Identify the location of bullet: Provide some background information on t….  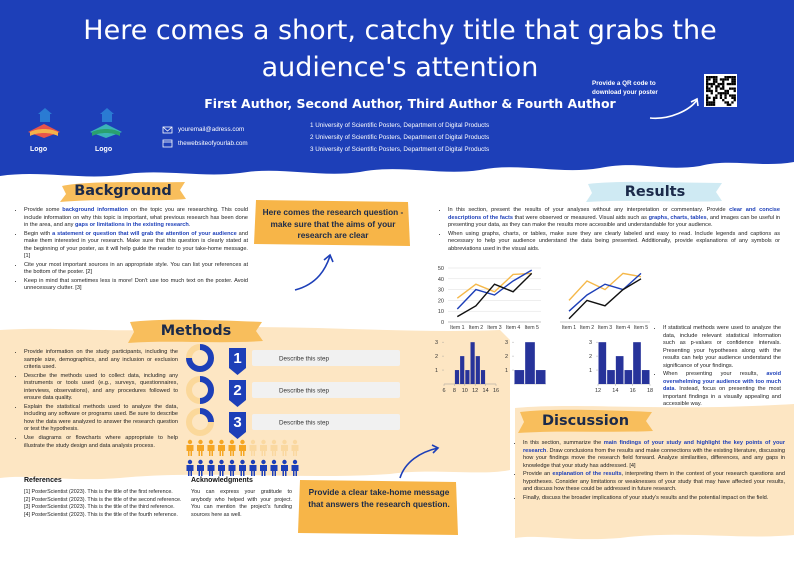
(136, 218).